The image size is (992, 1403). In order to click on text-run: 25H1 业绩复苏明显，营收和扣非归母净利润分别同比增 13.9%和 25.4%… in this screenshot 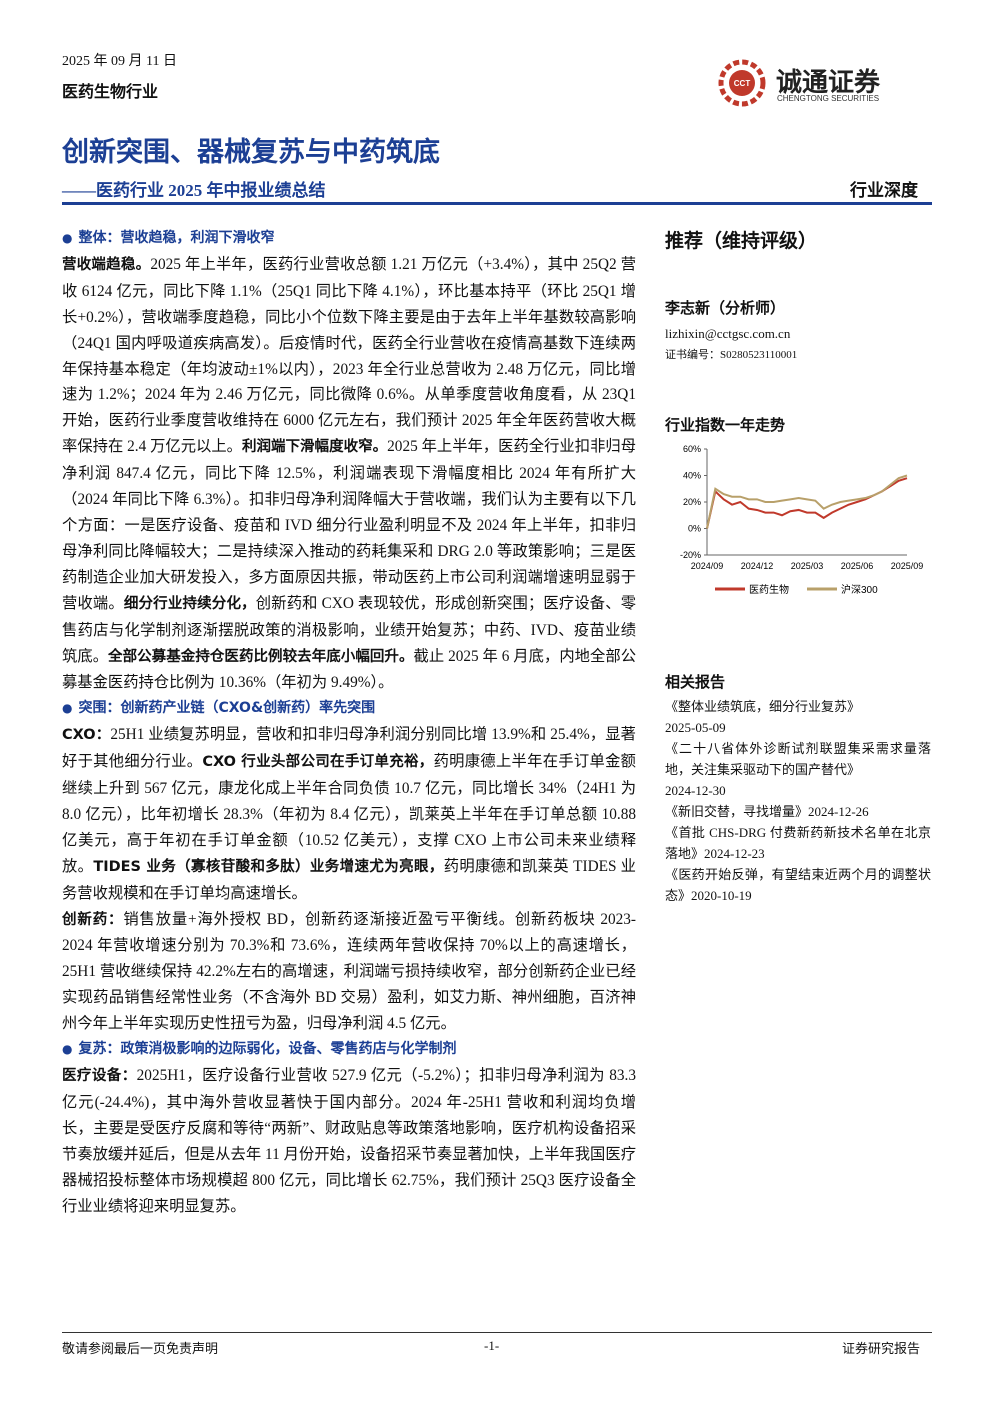, I will do `click(349, 748)`.